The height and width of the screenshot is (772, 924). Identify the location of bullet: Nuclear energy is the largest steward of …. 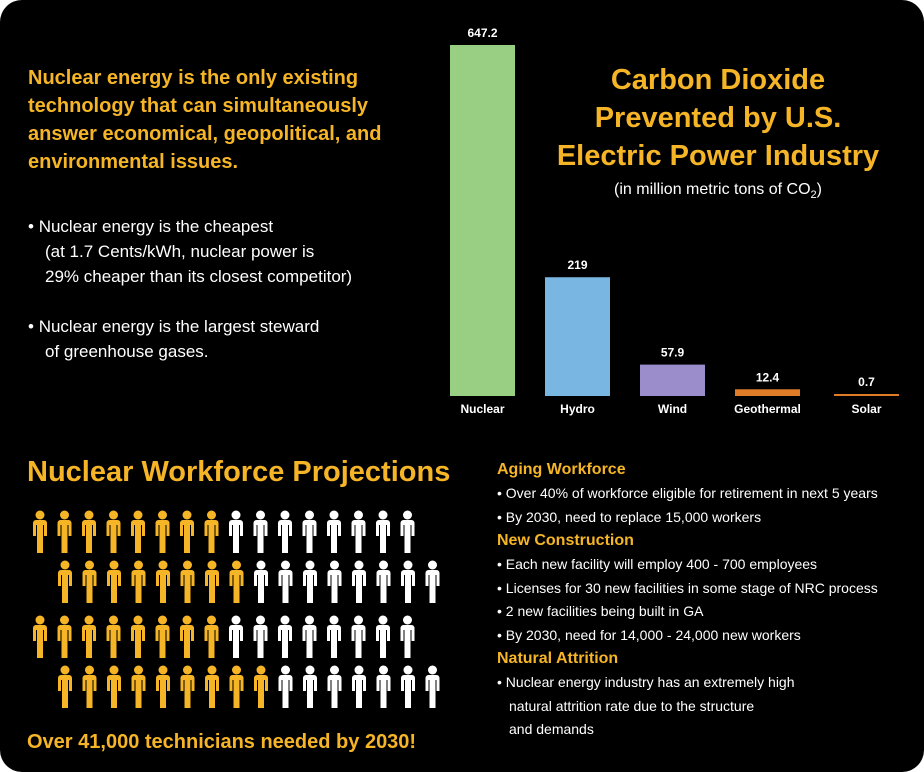
(174, 339).